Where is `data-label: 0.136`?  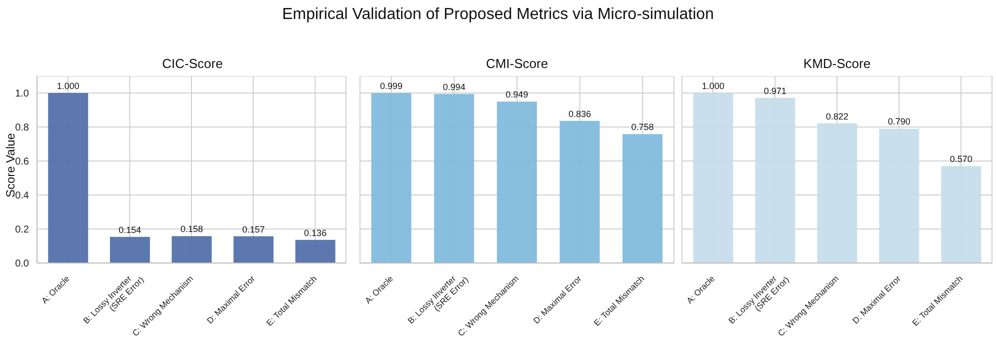
data-label: 0.136 is located at coordinates (315, 233).